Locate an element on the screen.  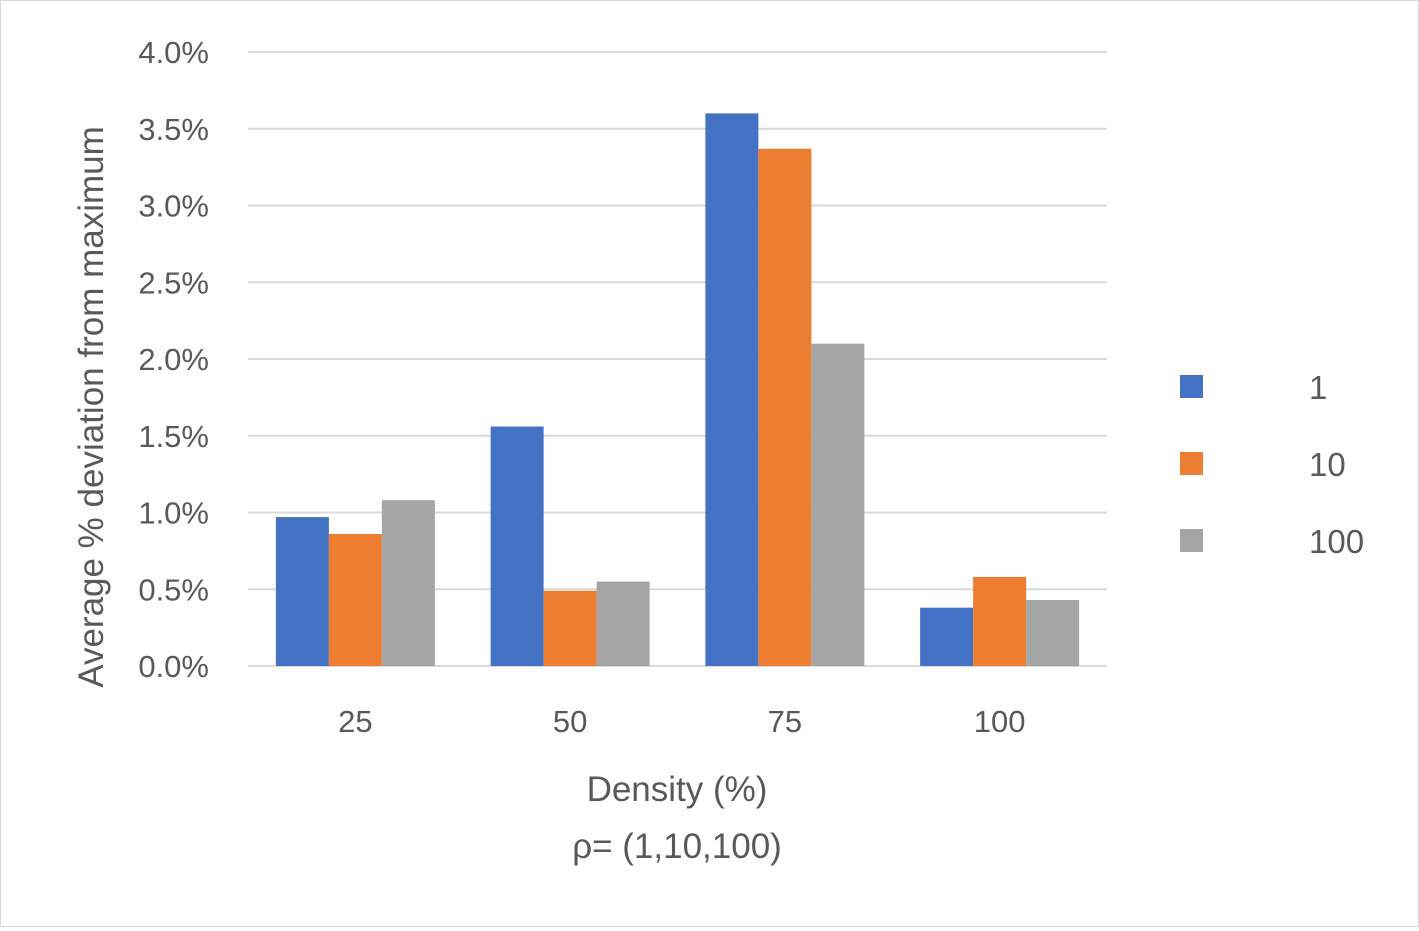
x-tick-label: 25 is located at coordinates (355, 721).